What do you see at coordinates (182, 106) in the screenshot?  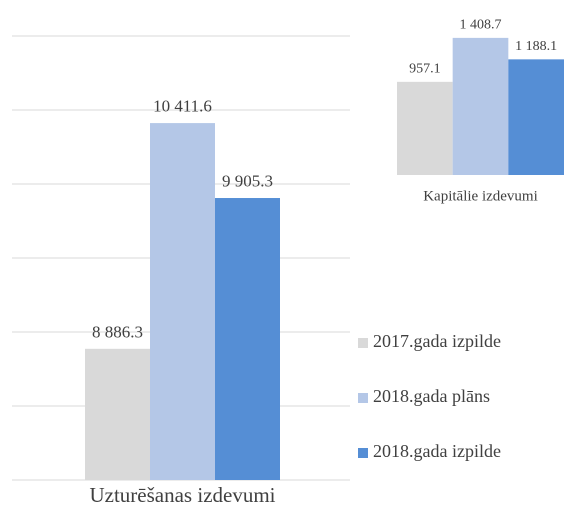 I see `data-label: 10 411.6` at bounding box center [182, 106].